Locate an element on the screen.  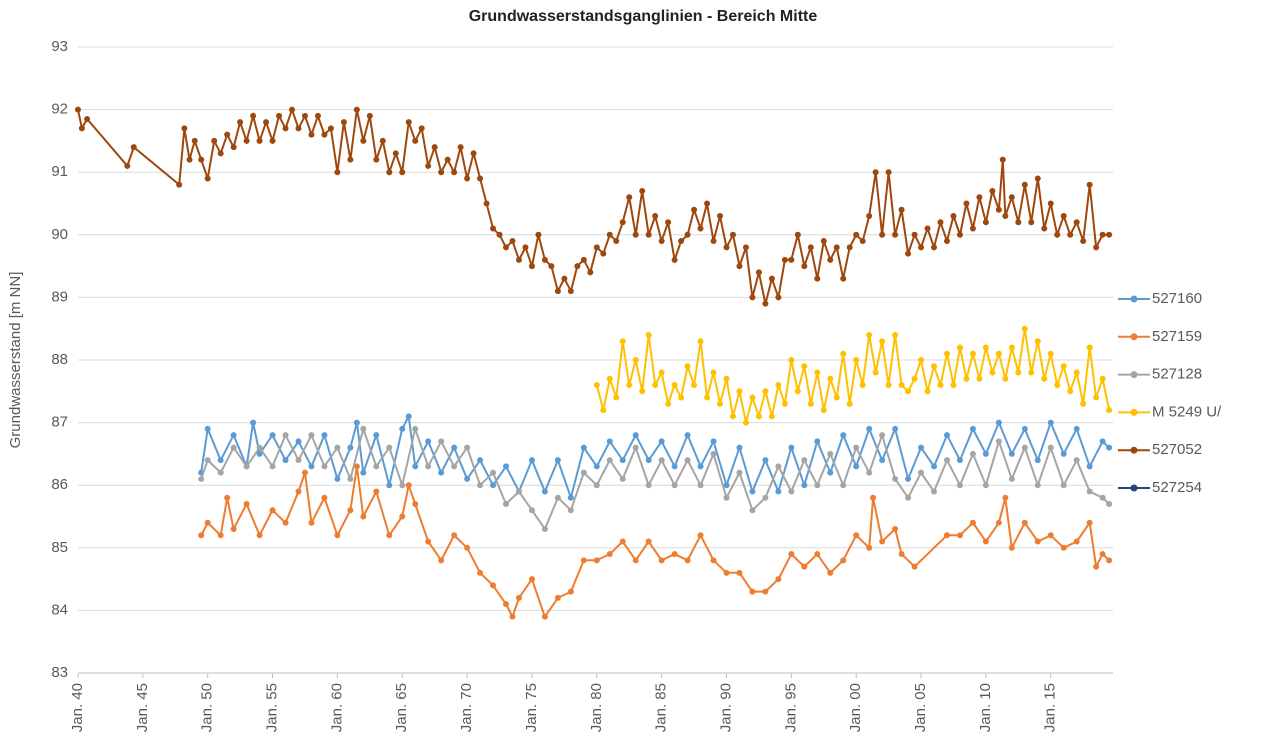
legend-marker is located at coordinates (1134, 299).